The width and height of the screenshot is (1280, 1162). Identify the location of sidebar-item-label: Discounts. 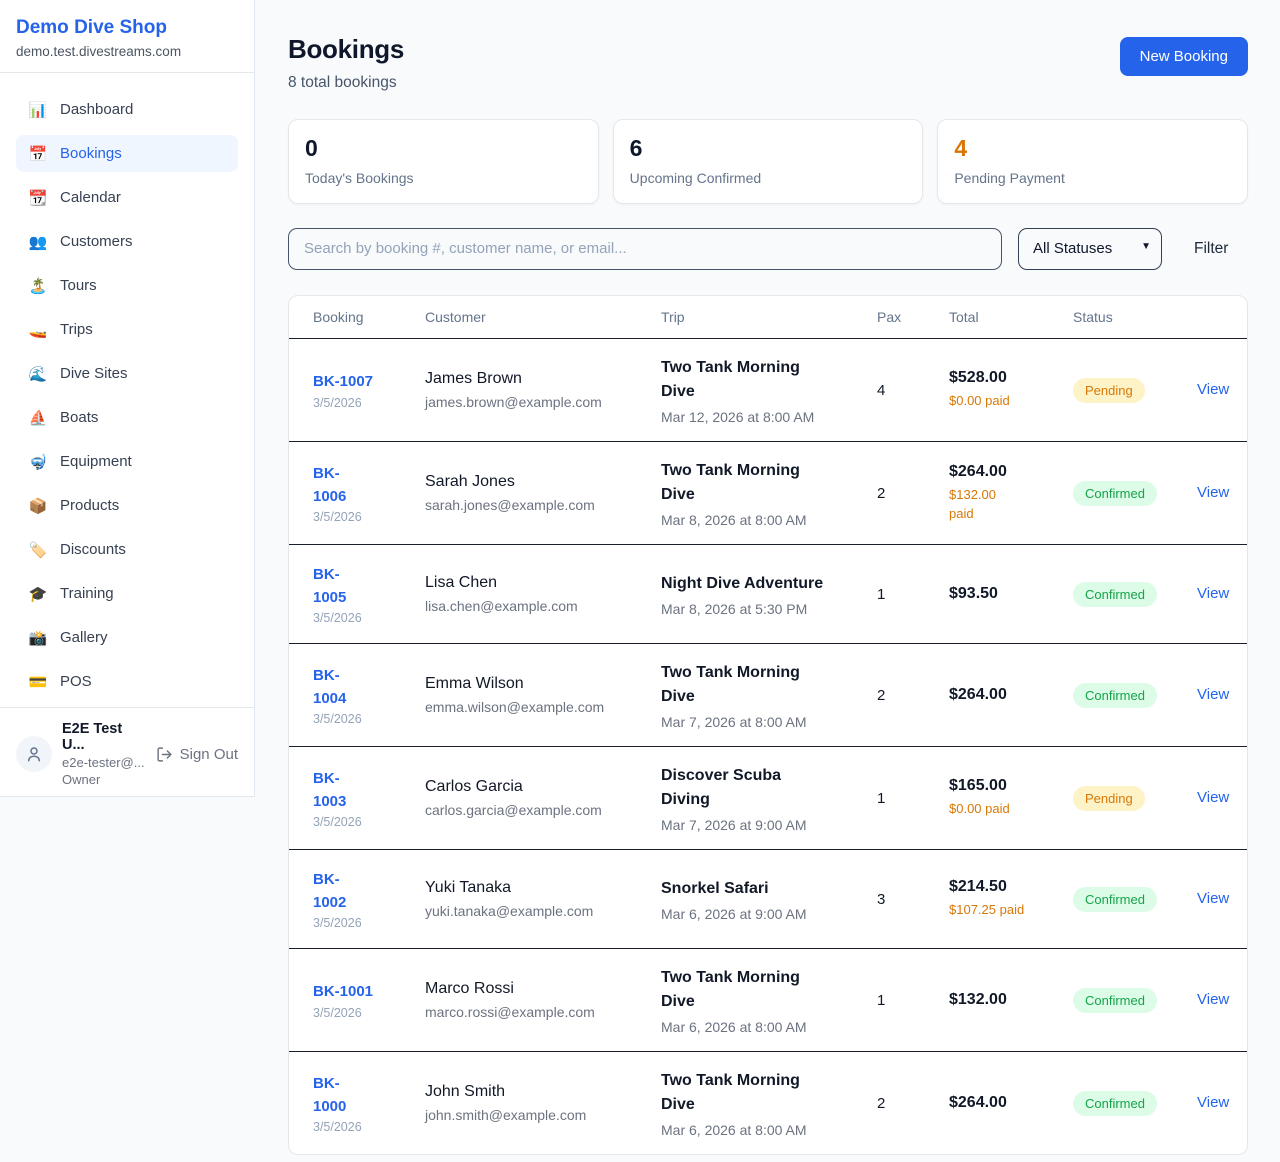
(93, 549).